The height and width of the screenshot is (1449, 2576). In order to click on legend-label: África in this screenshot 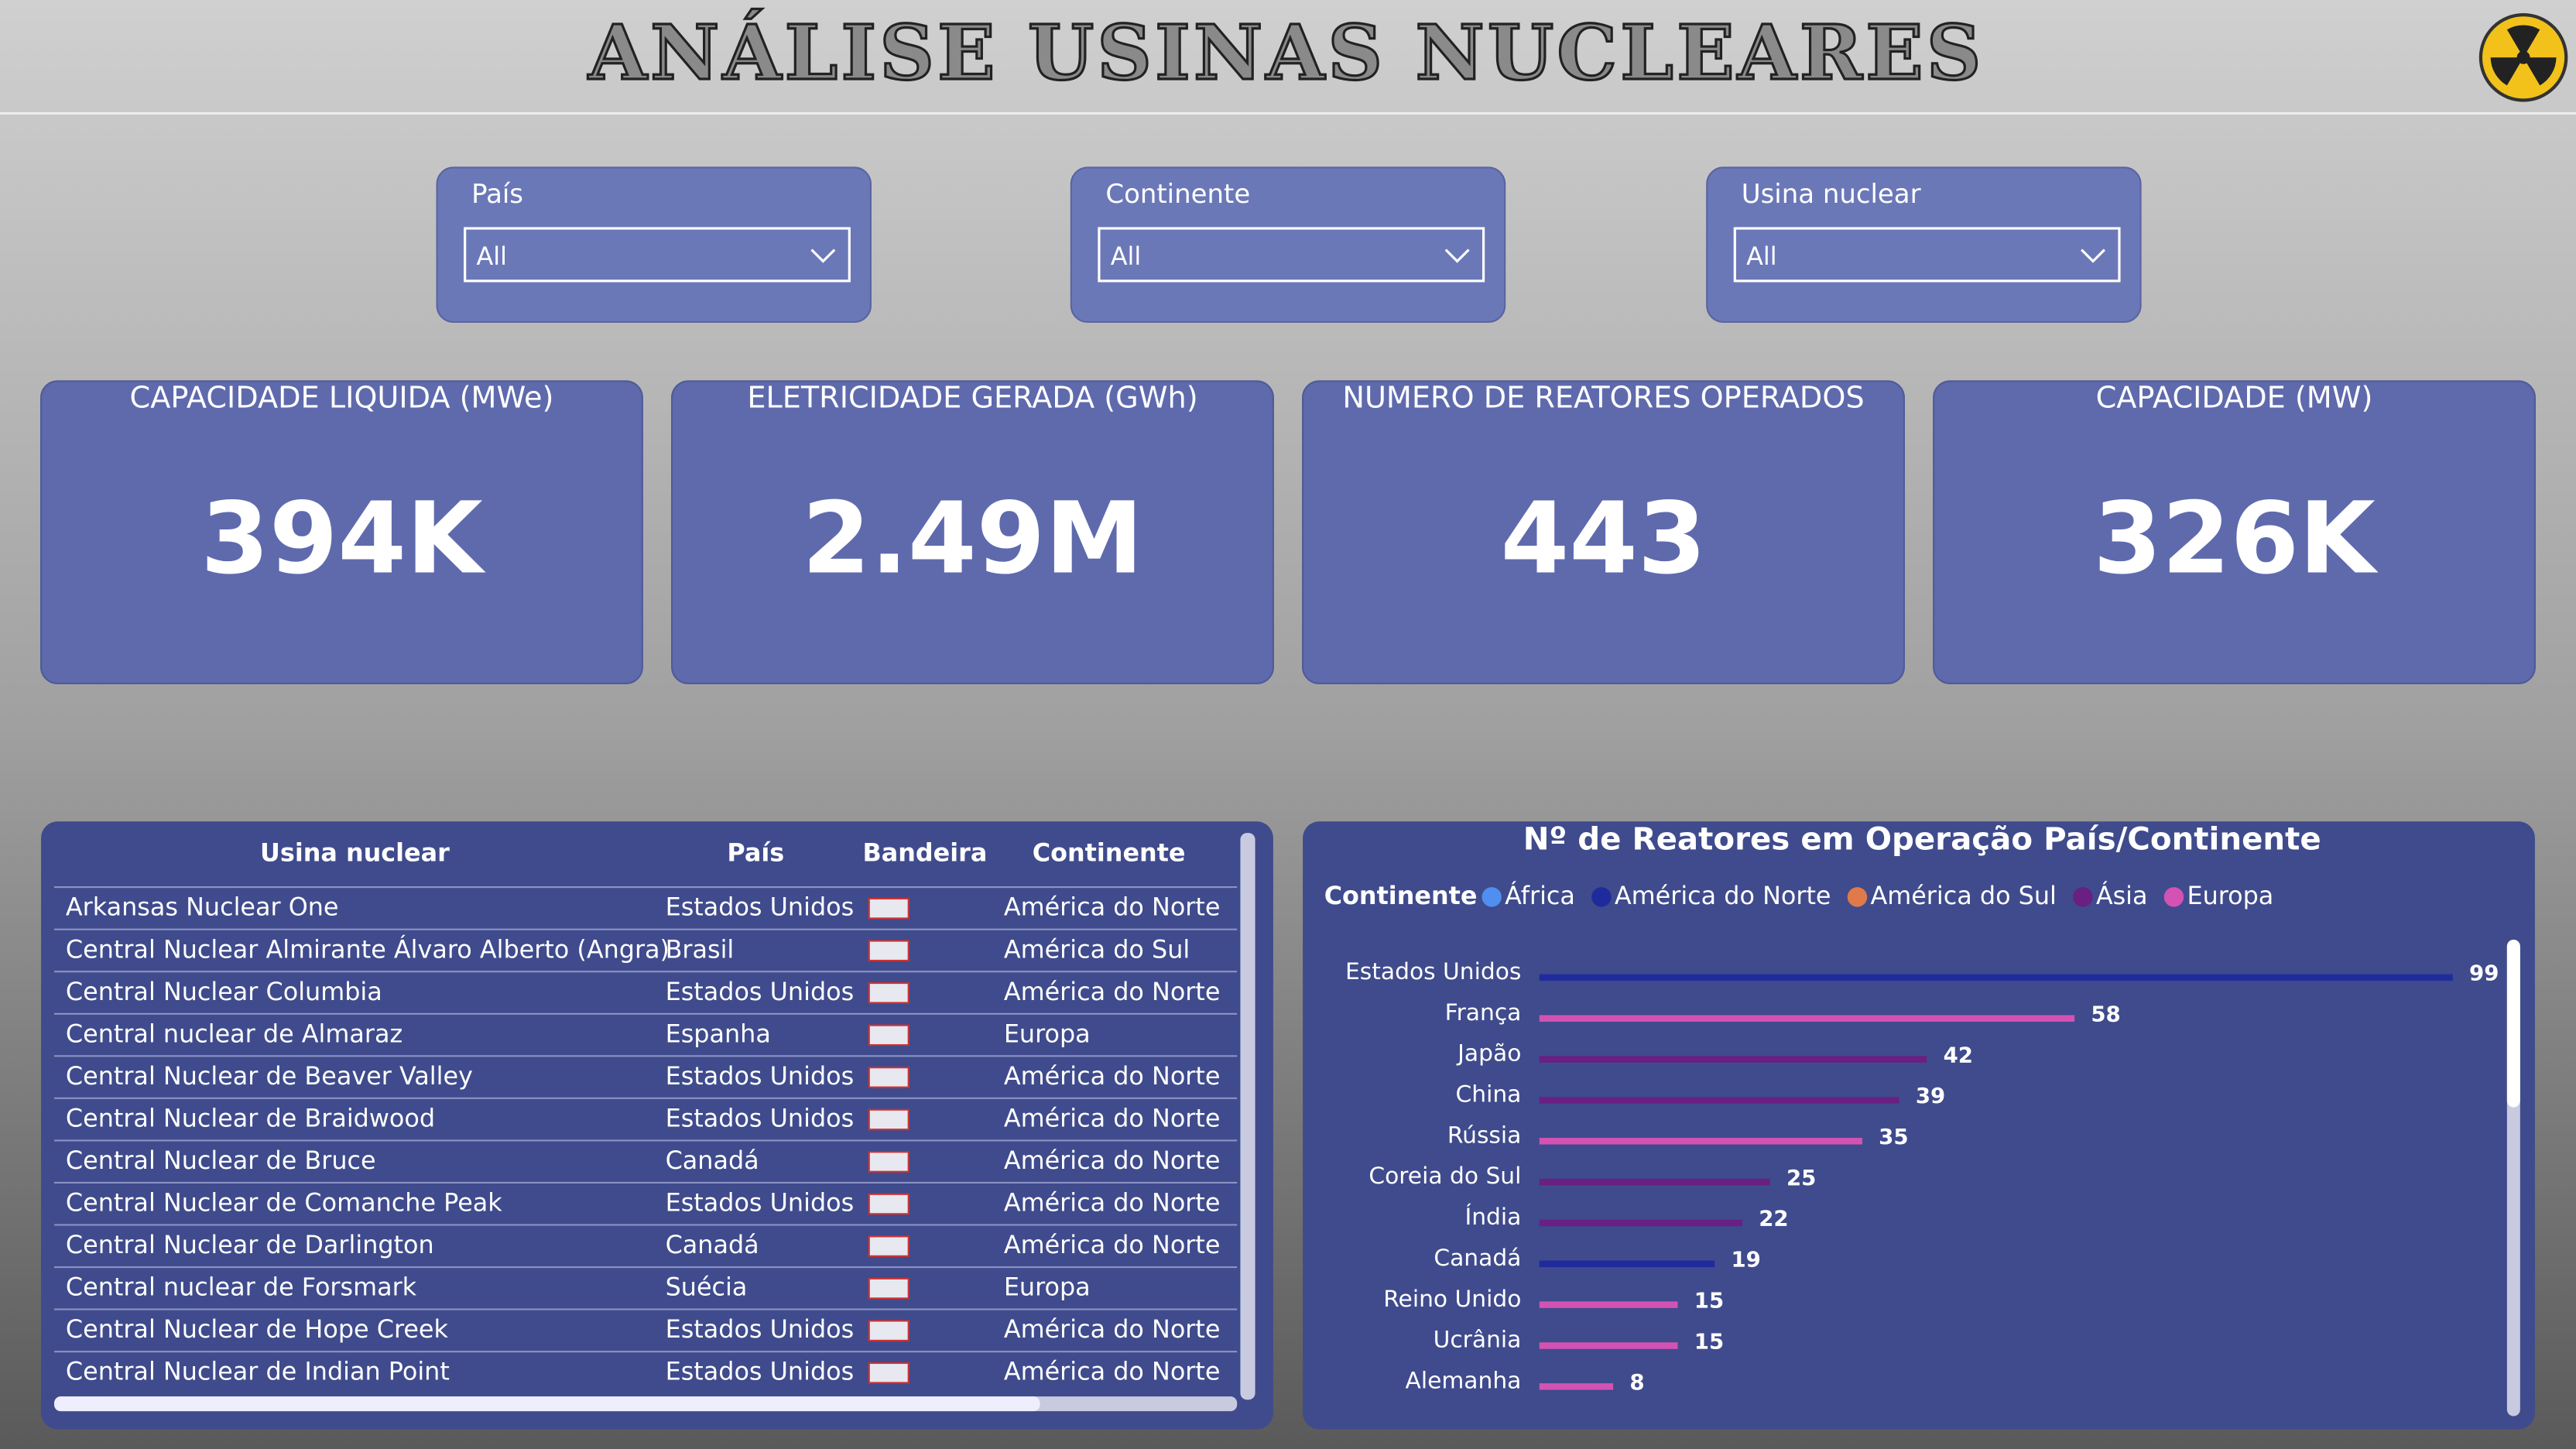, I will do `click(1540, 896)`.